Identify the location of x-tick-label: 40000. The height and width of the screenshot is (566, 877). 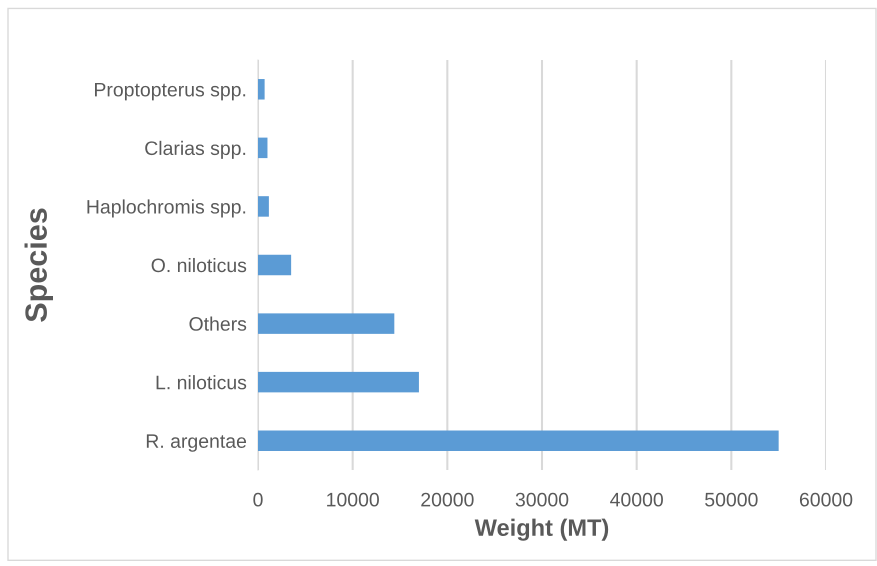
(636, 499).